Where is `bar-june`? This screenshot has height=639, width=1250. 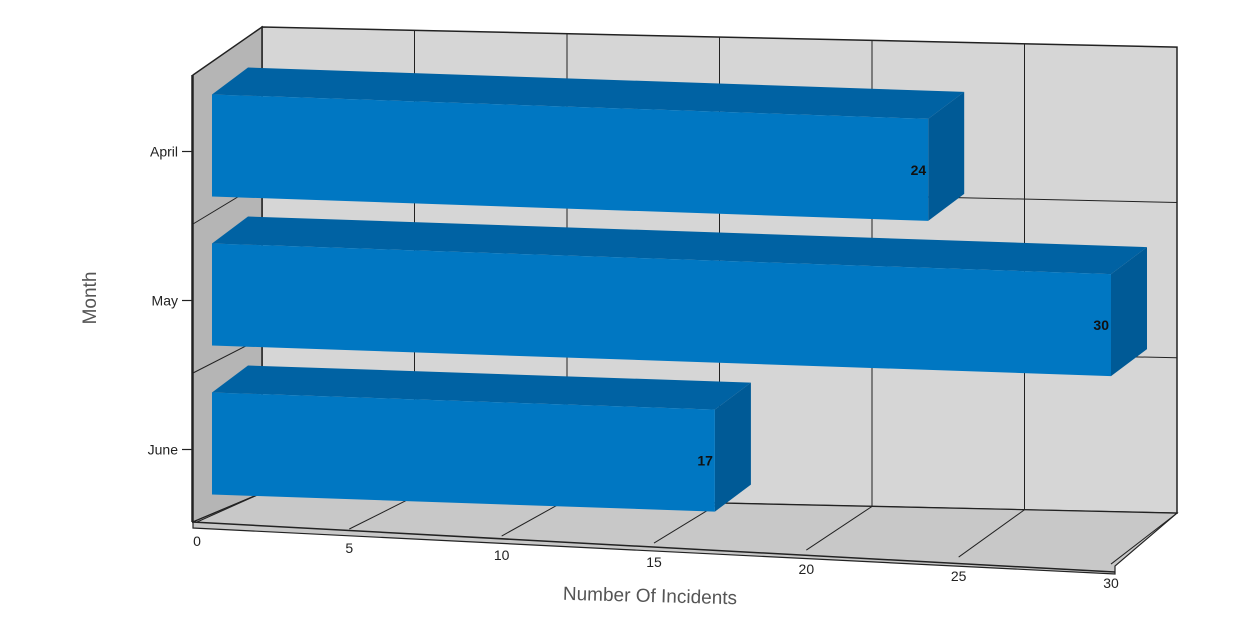 bar-june is located at coordinates (463, 452).